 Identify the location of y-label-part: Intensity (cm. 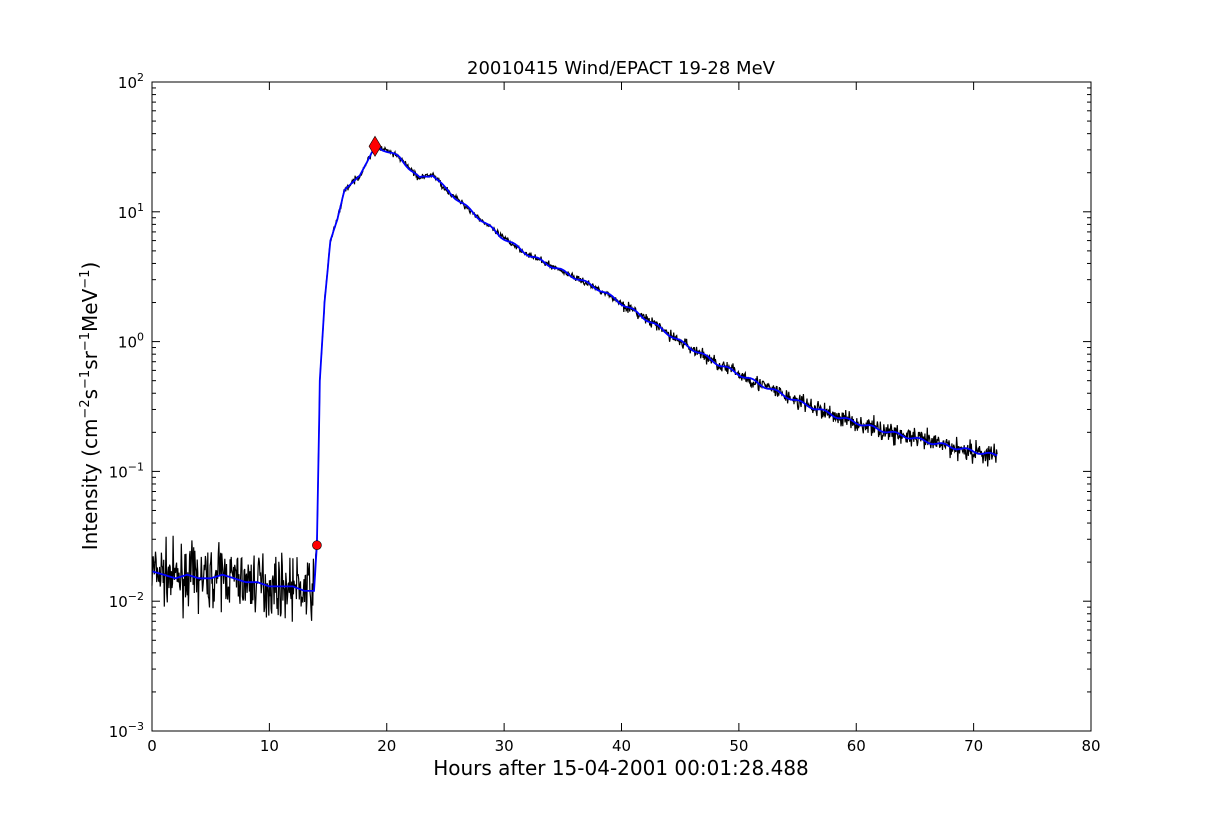
(90, 485).